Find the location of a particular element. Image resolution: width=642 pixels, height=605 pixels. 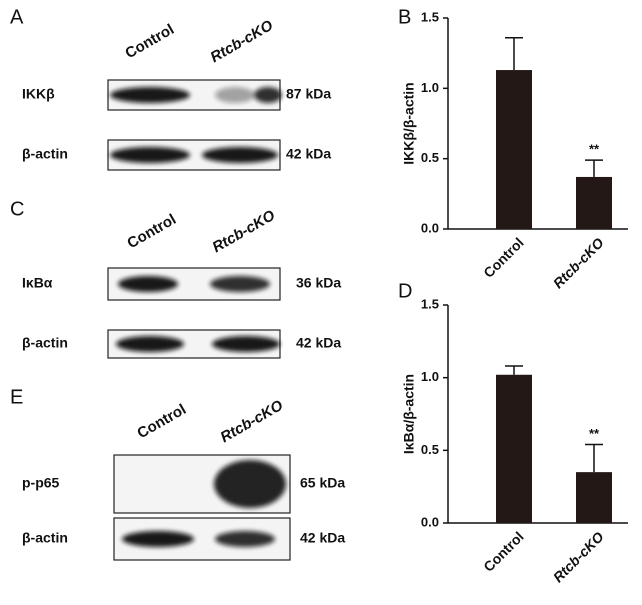

row-label: IKKβ is located at coordinates (38, 94).